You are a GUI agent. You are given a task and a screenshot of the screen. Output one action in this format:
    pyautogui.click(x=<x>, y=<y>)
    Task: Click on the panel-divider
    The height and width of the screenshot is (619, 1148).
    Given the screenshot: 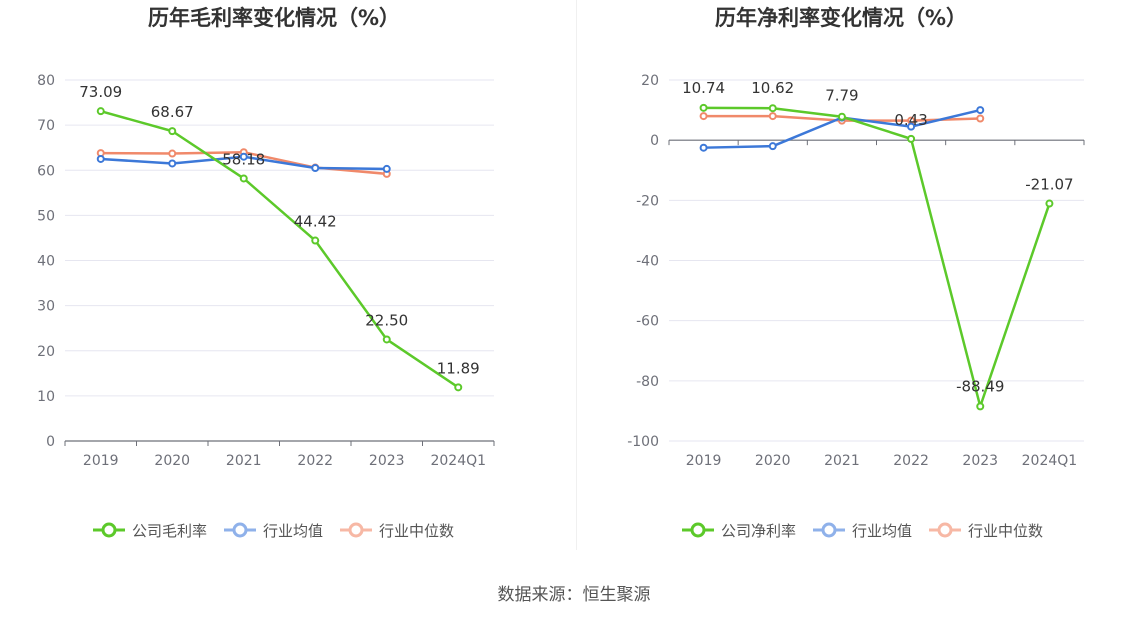 What is the action you would take?
    pyautogui.click(x=576, y=275)
    